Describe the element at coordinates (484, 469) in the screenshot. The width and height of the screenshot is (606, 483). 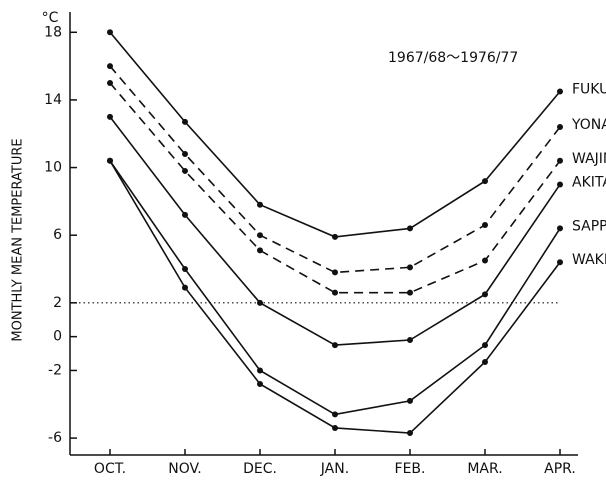
I see `x-tick-label: MAR.` at that location.